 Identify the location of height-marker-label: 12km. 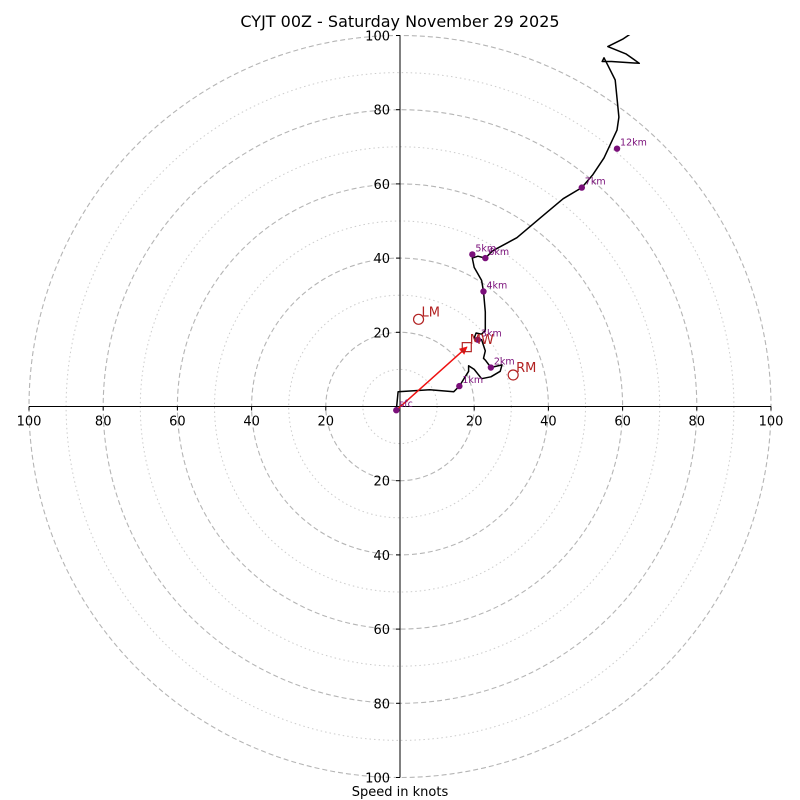
(633, 143).